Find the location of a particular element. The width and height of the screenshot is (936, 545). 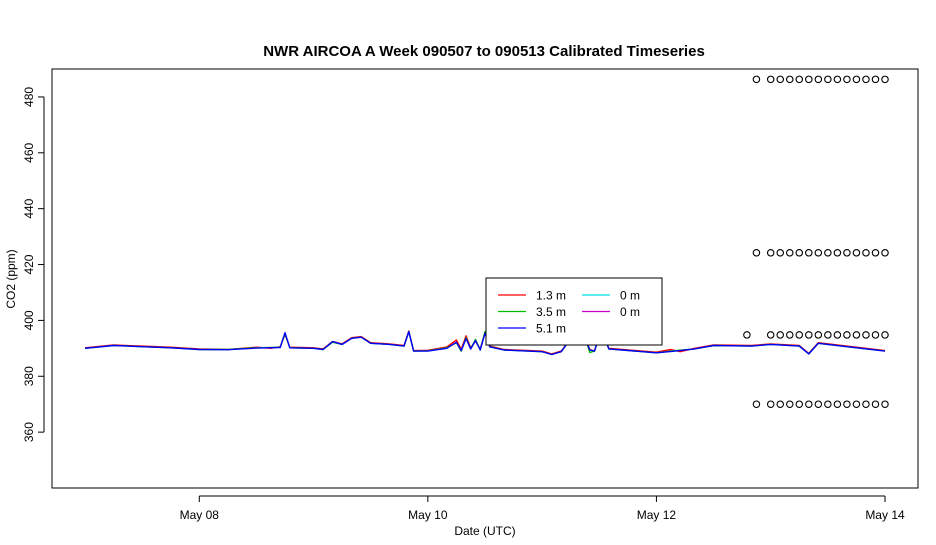

legend-label: 3.5 m is located at coordinates (551, 312).